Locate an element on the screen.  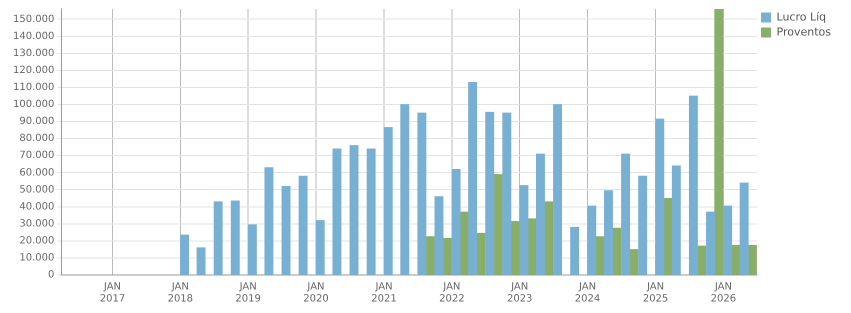
x-tick-label: JAN 2024 is located at coordinates (587, 293).